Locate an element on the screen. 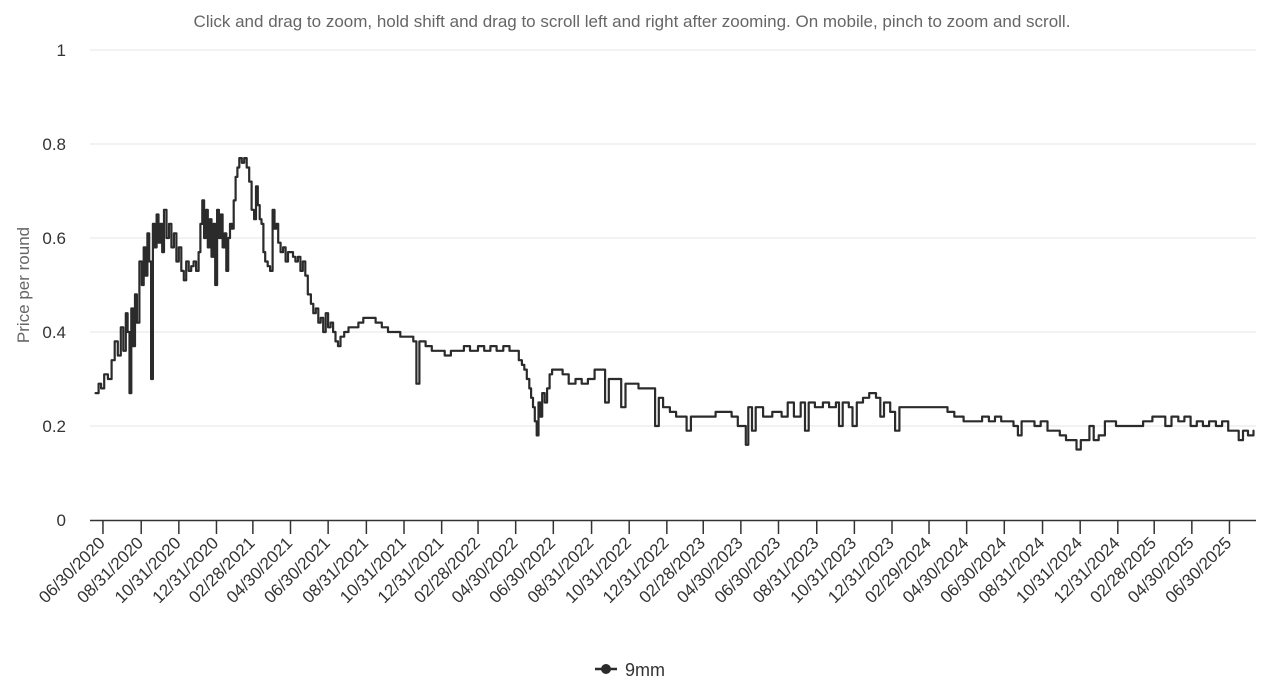 The width and height of the screenshot is (1280, 697). y-tick-label: 0.8 is located at coordinates (54, 144).